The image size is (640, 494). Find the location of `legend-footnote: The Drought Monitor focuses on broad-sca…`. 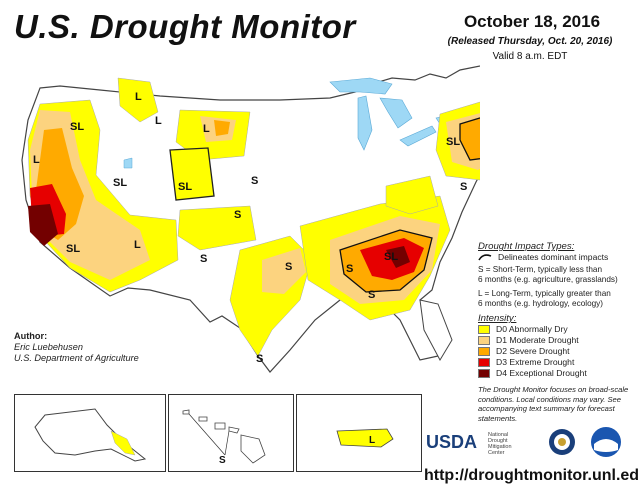

legend-footnote: The Drought Monitor focuses on broad-sca… is located at coordinates (553, 404).